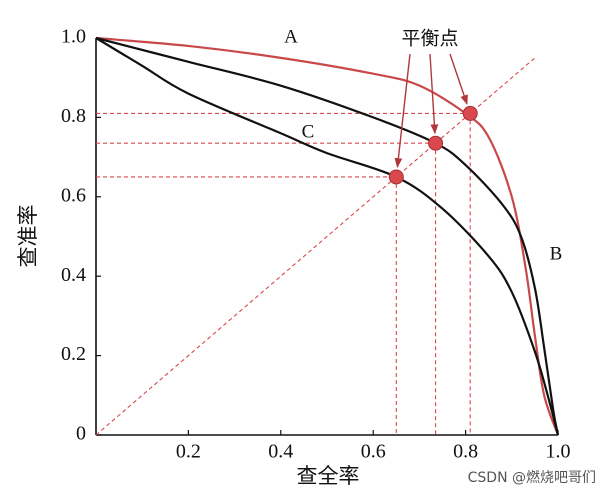 Image resolution: width=604 pixels, height=497 pixels. I want to click on curve-label: C, so click(308, 131).